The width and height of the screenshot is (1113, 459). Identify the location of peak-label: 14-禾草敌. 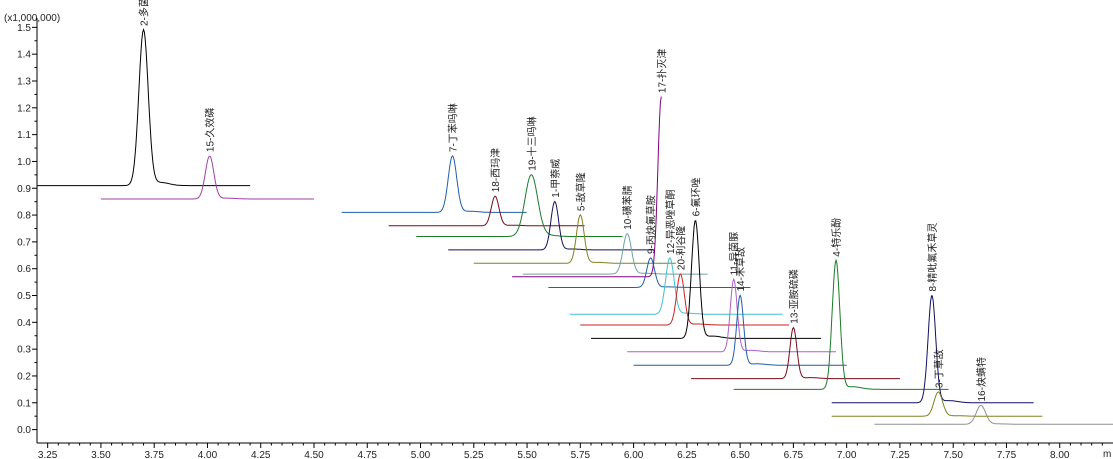
(740, 269).